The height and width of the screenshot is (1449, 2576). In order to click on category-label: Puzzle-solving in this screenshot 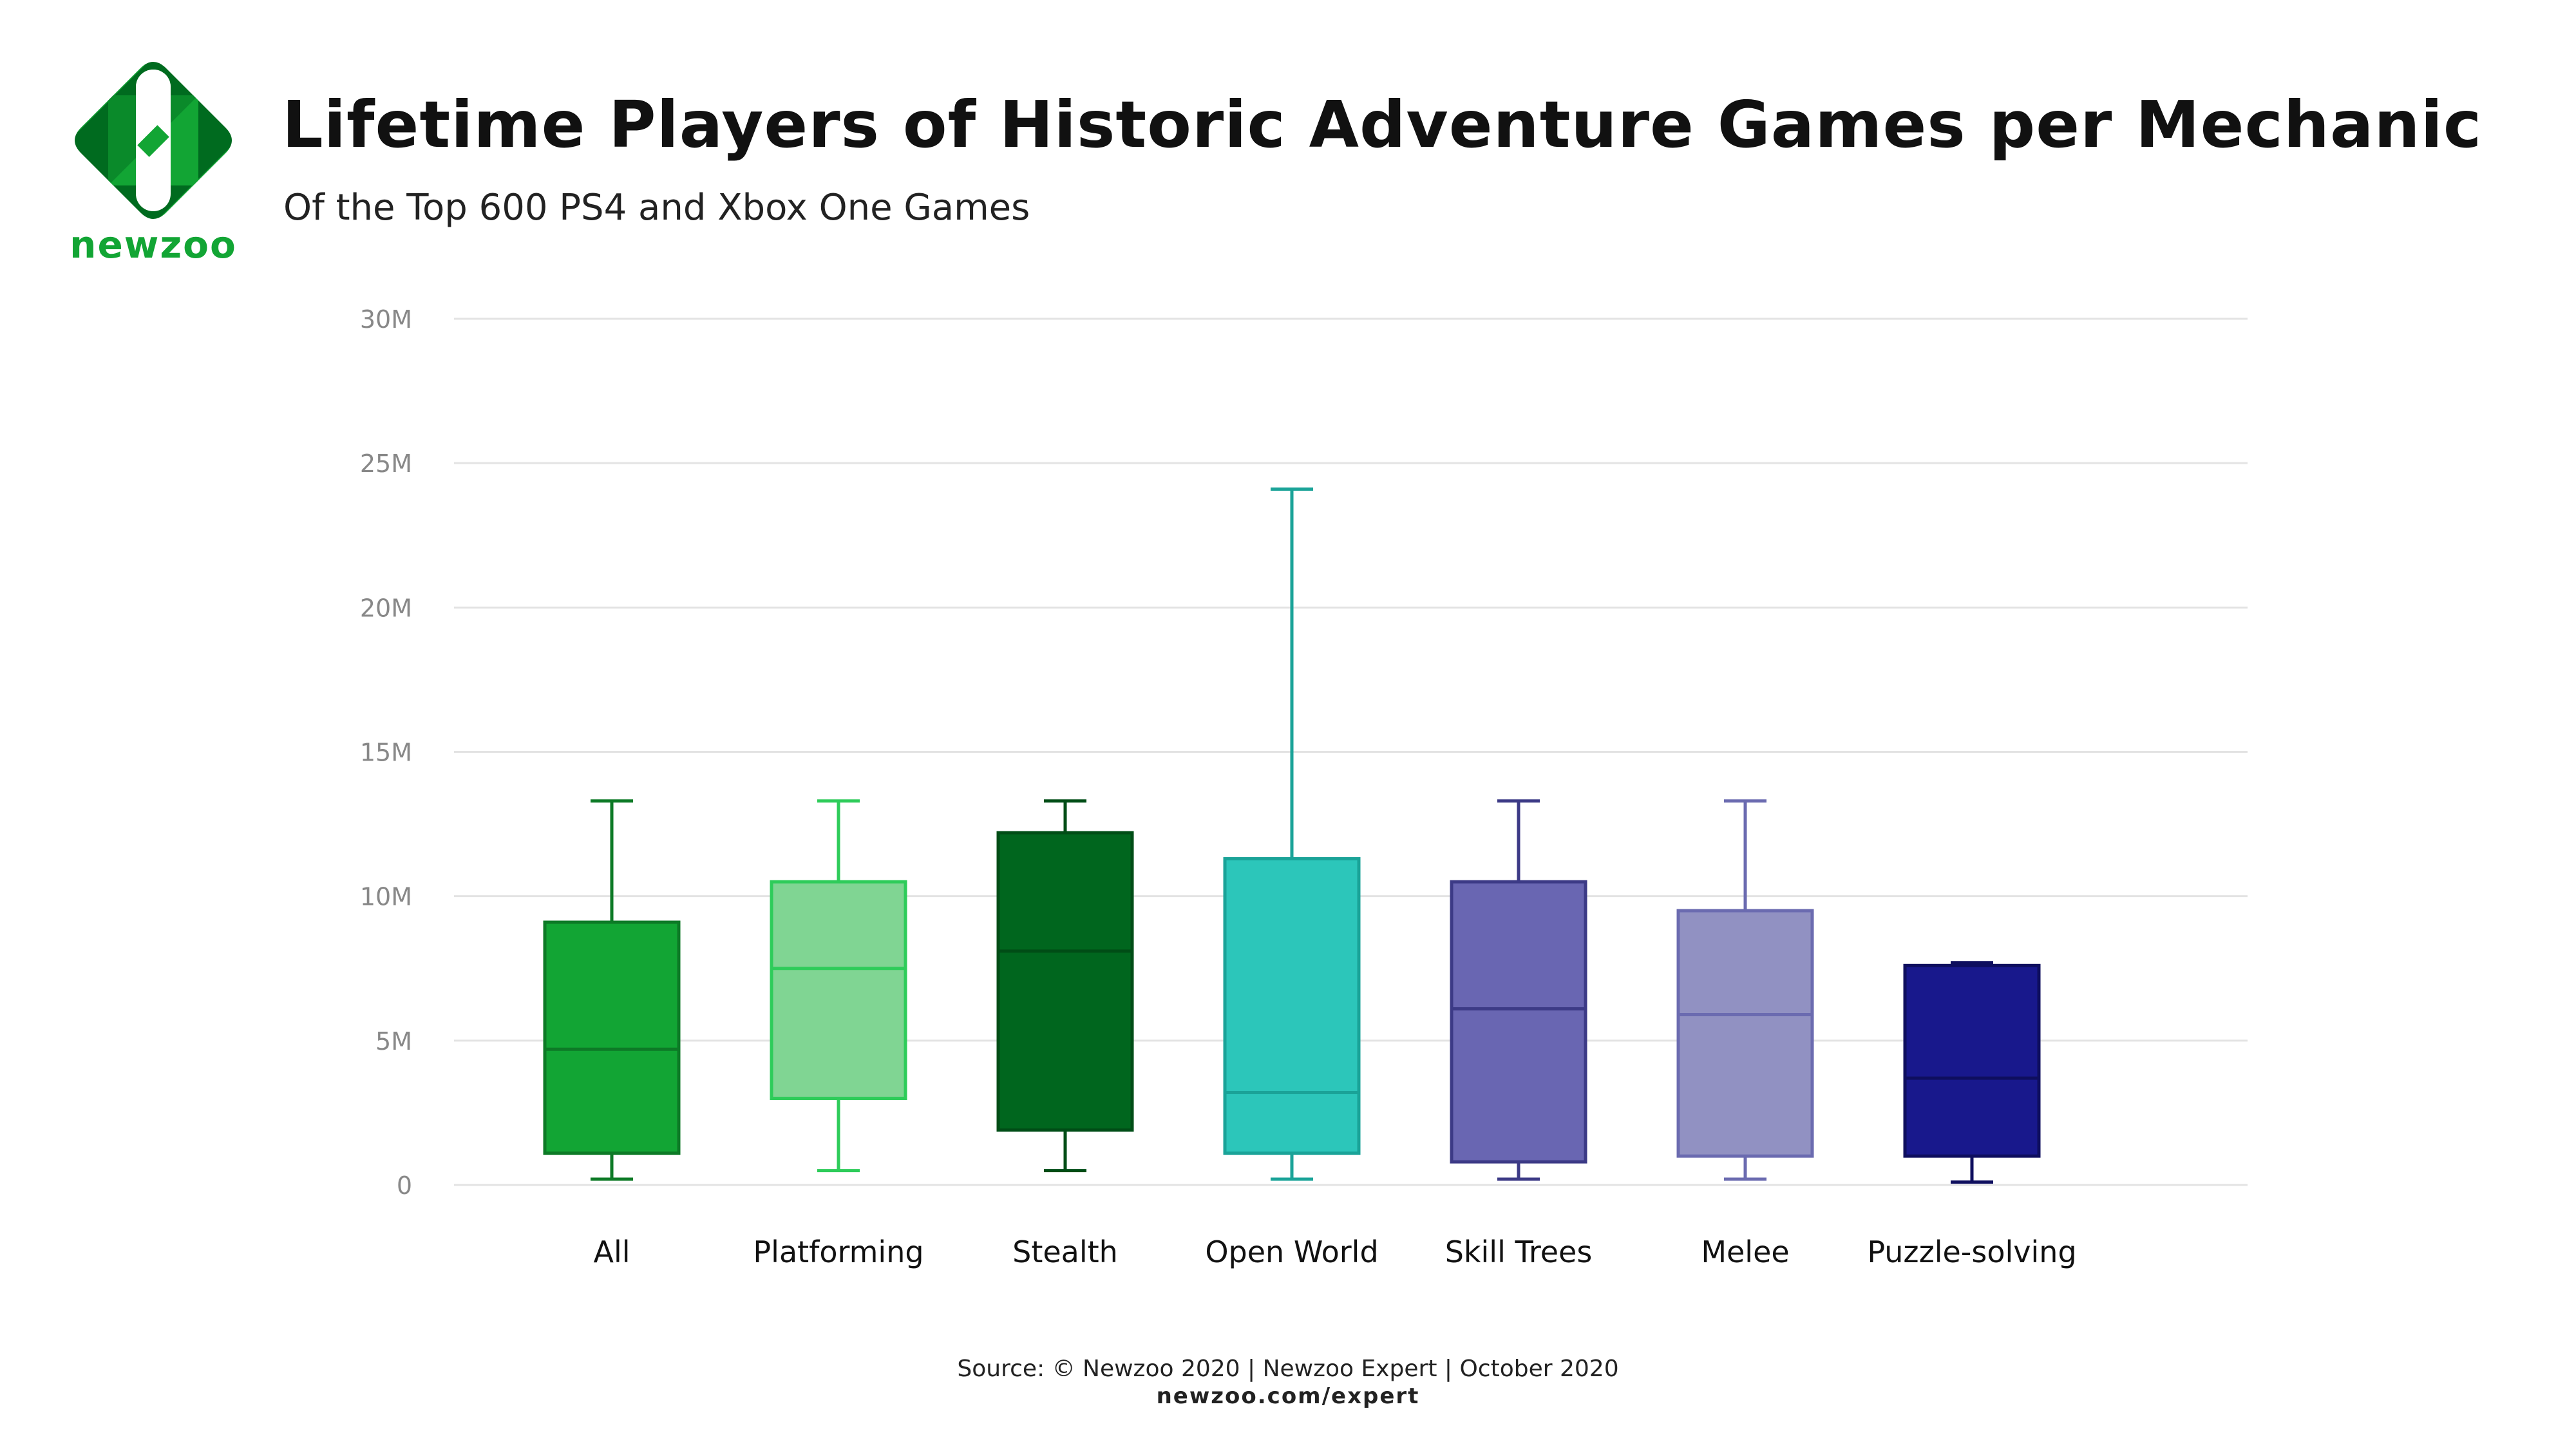, I will do `click(1971, 1252)`.